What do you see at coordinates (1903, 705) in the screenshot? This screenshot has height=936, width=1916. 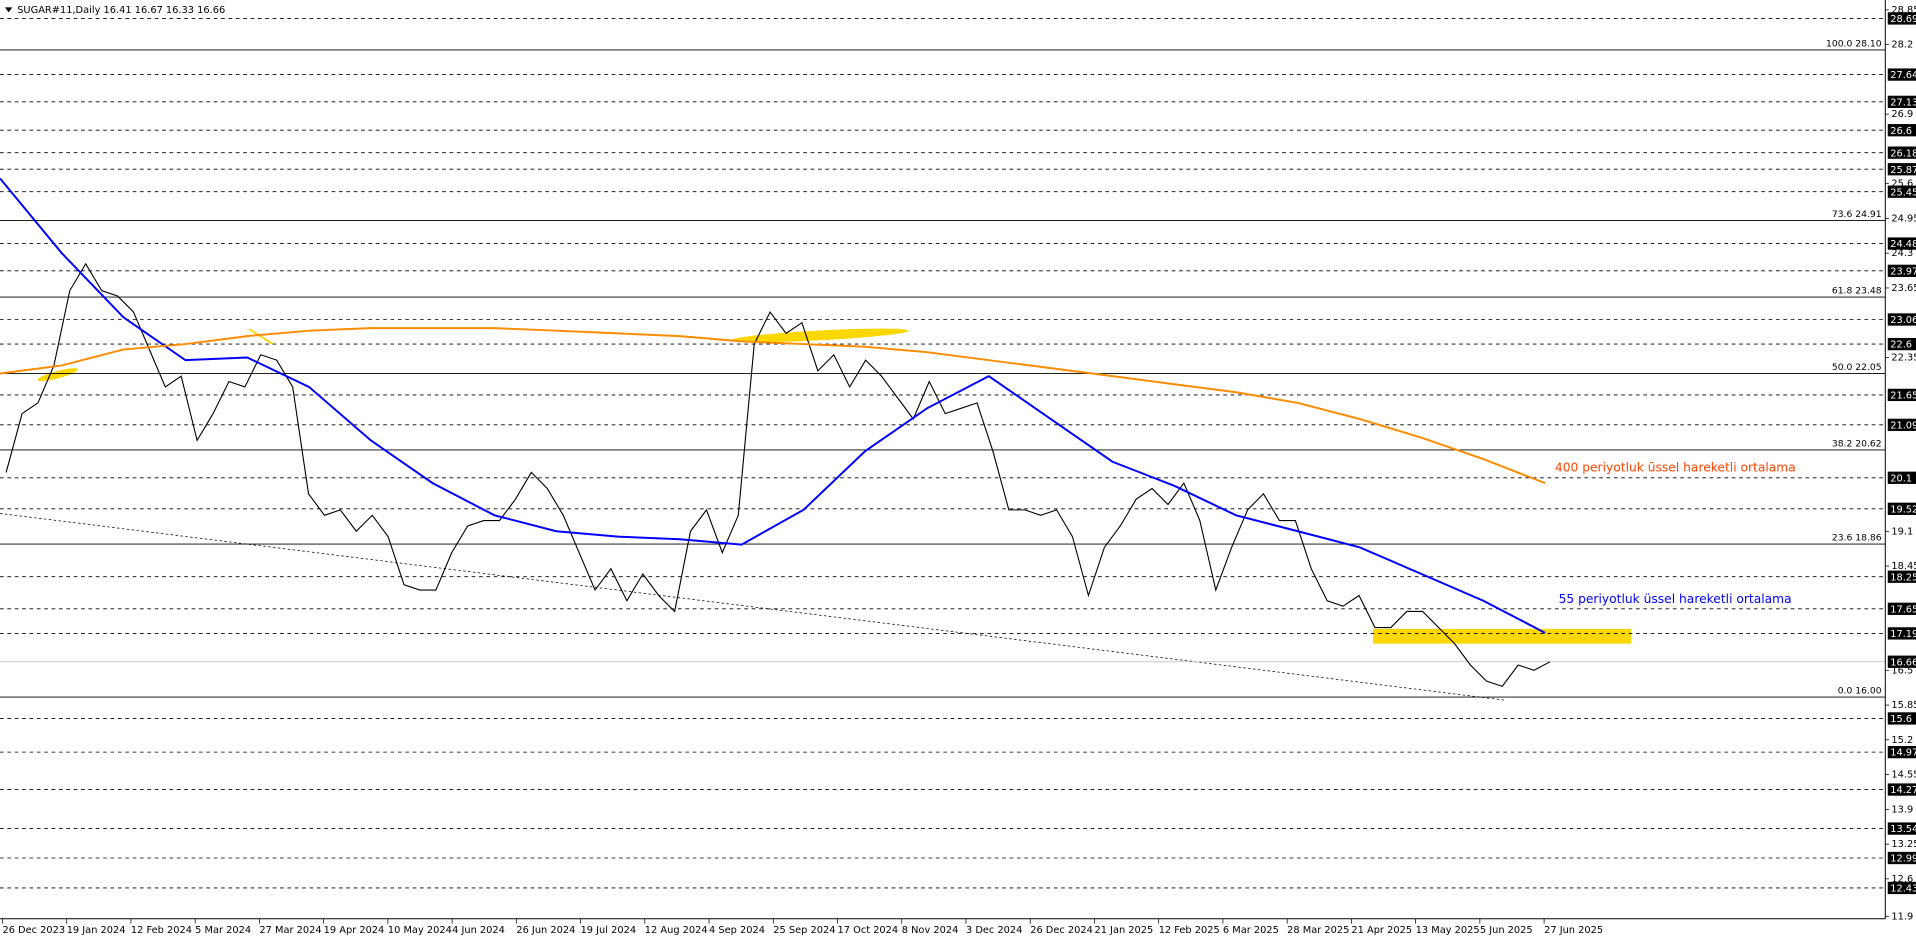 I see `y-tick-label: 15.85` at bounding box center [1903, 705].